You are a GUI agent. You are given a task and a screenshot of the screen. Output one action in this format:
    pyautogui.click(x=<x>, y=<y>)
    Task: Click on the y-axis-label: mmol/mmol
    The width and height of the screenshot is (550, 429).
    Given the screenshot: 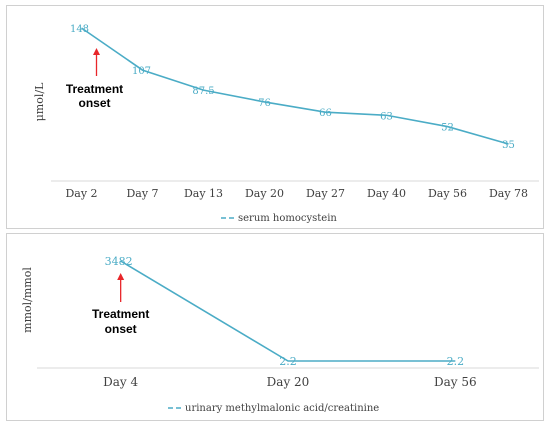 What is the action you would take?
    pyautogui.click(x=27, y=300)
    